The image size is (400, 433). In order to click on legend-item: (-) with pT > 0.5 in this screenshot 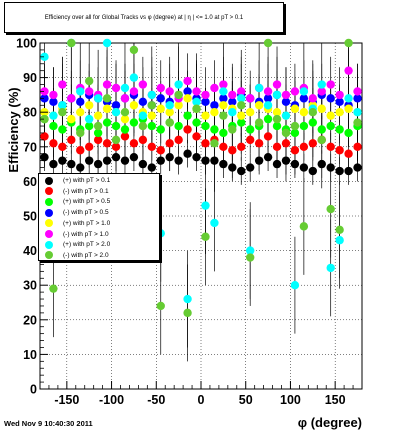, I will do `click(74, 212)`.